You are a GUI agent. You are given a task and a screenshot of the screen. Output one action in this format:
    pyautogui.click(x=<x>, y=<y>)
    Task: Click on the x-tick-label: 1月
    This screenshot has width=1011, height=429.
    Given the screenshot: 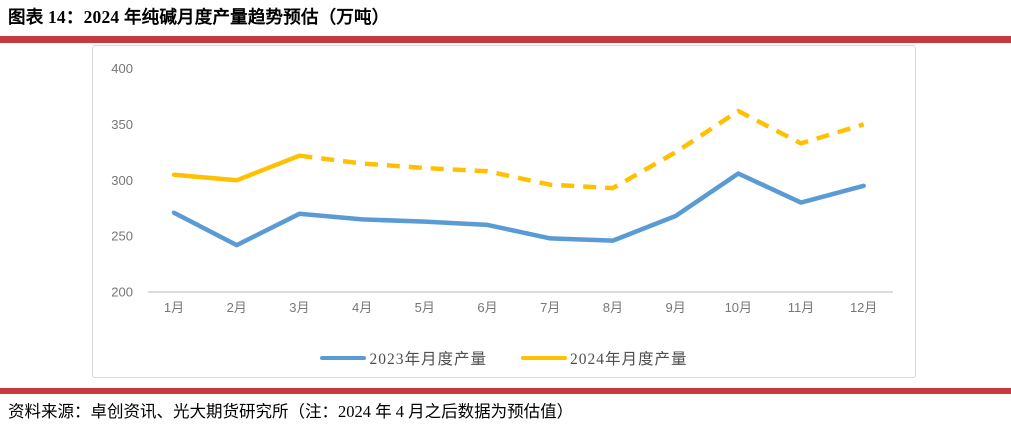 What is the action you would take?
    pyautogui.click(x=174, y=307)
    